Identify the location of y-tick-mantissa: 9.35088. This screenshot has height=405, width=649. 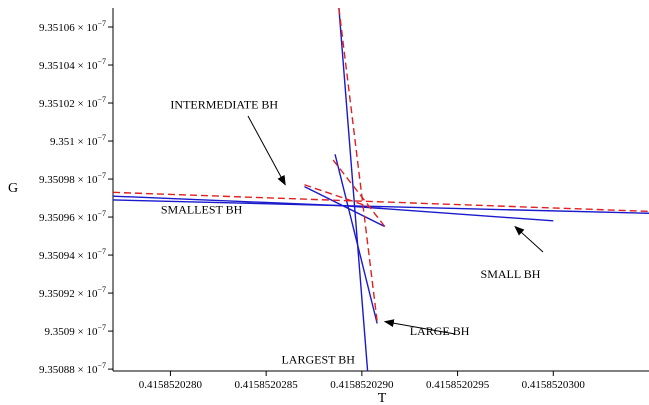
(58, 370).